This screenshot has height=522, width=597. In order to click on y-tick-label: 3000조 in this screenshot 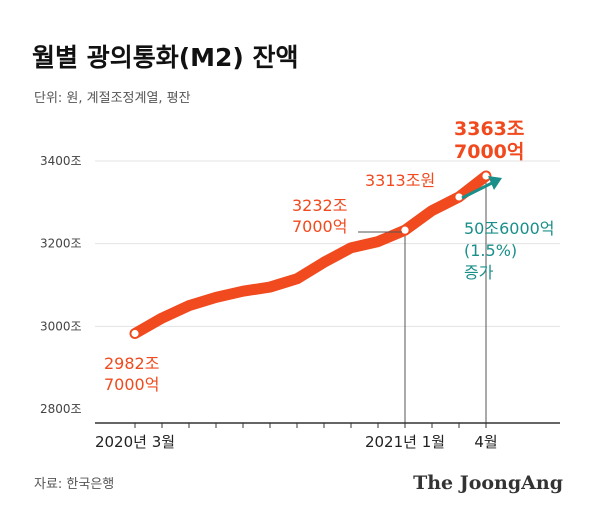, I will do `click(61, 326)`.